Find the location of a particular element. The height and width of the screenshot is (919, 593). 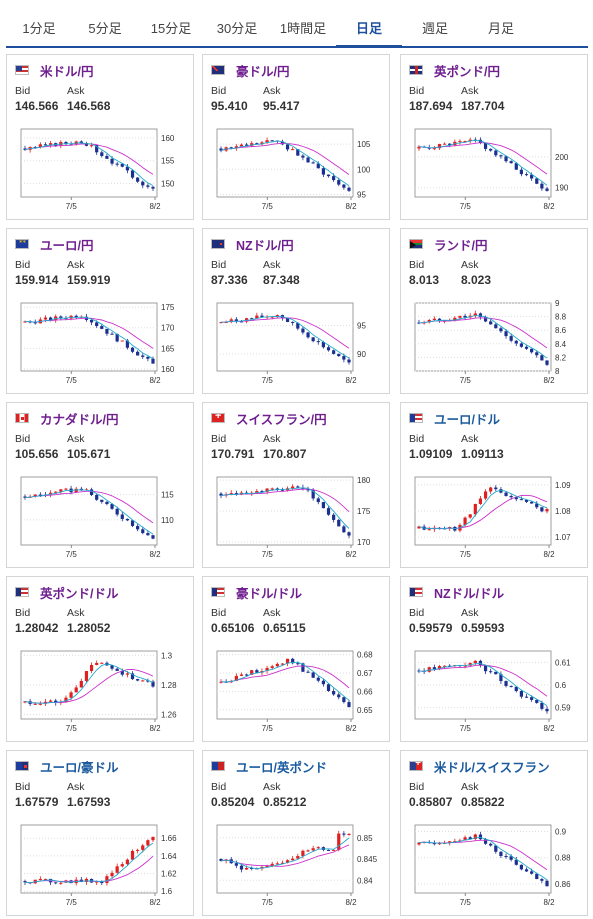

mini-chart: 200 190 7/5 8/2 is located at coordinates (497, 171).